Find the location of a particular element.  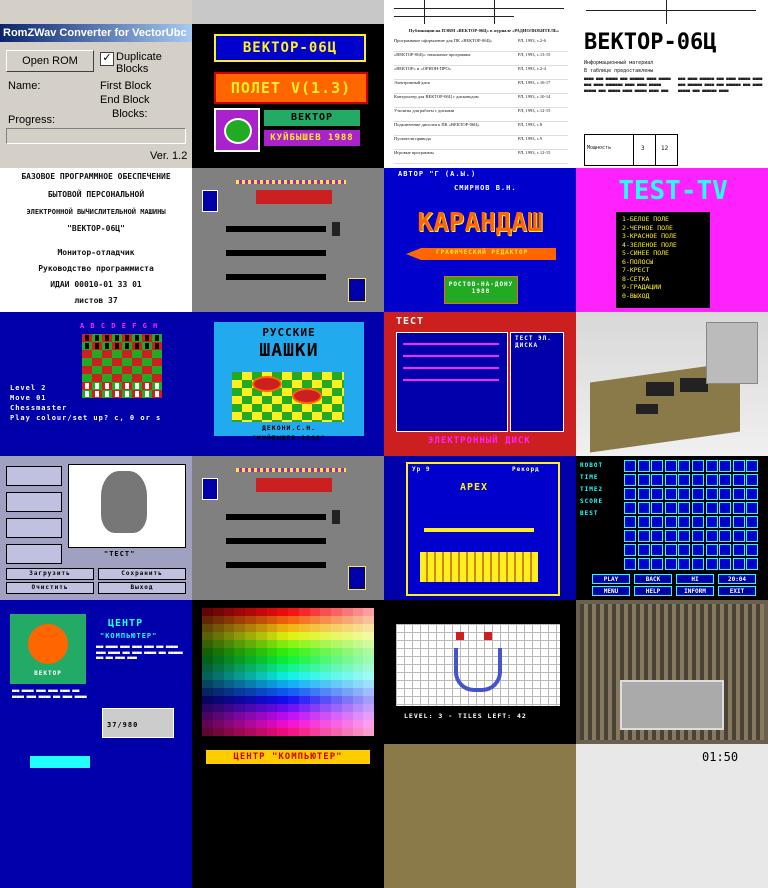

testtv-menu-item: 4-ЗЕЛЕНОЕ ПОЛЕ is located at coordinates (649, 244).